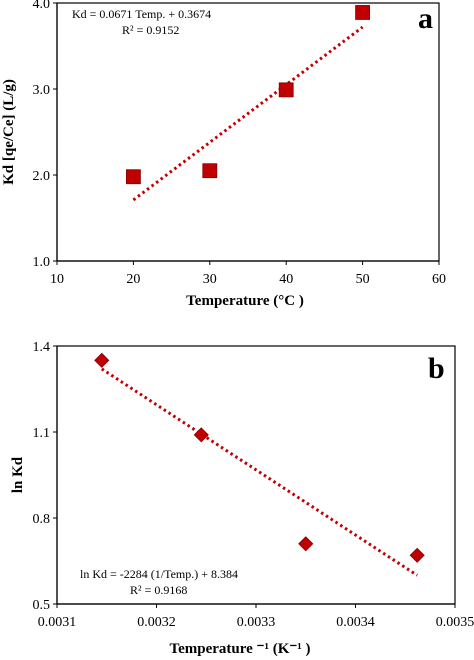  What do you see at coordinates (42, 347) in the screenshot?
I see `y-tick-label: 1.4` at bounding box center [42, 347].